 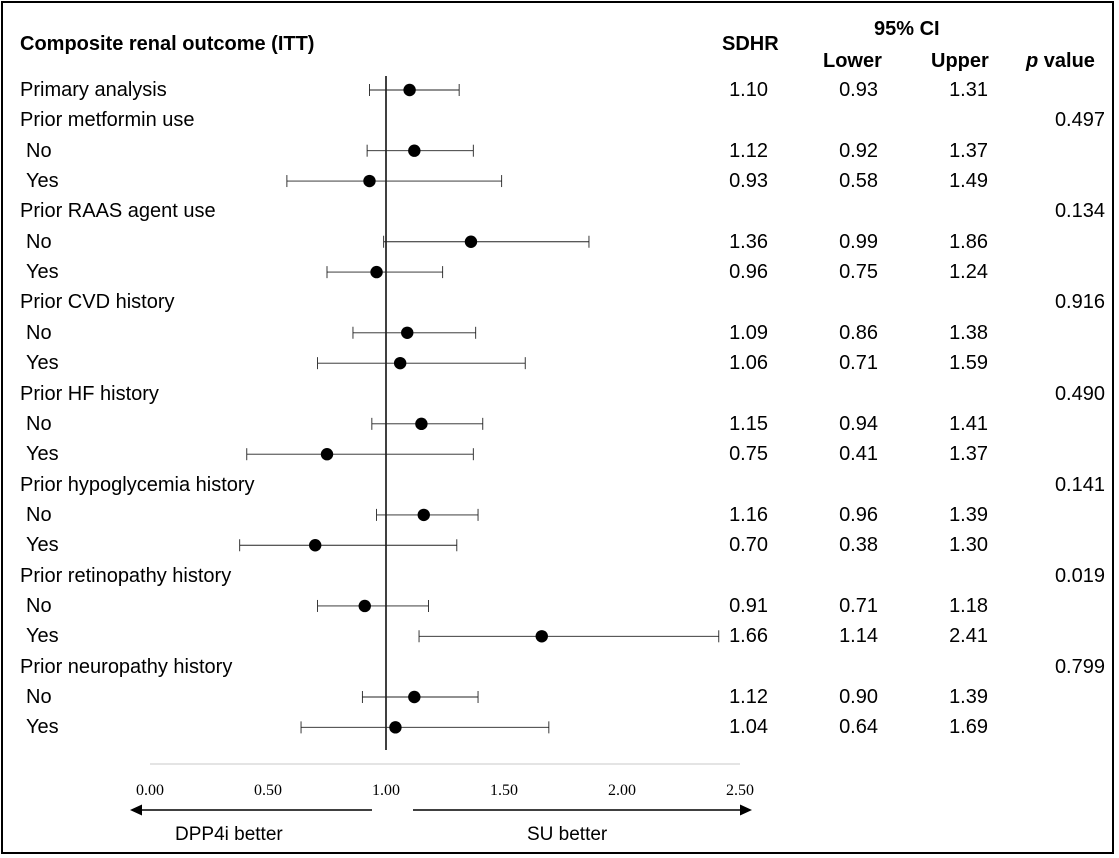 What do you see at coordinates (1066, 61) in the screenshot?
I see `p-rest: value` at bounding box center [1066, 61].